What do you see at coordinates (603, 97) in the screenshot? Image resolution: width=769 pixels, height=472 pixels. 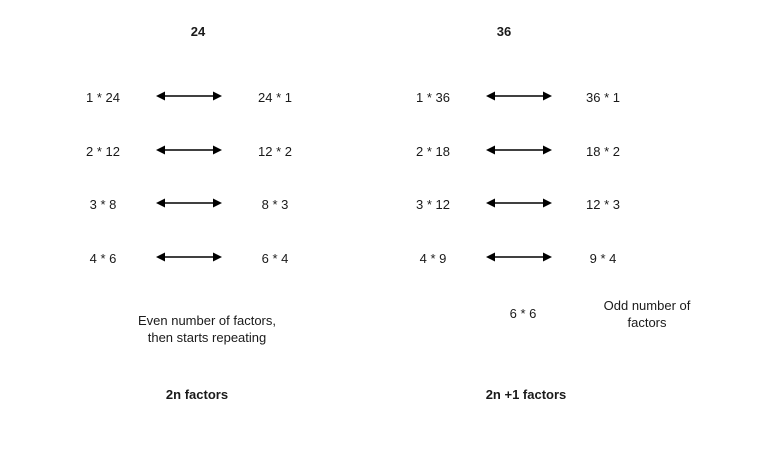 I see `right-row-1-factor-pair-reversed: 36 * 1` at bounding box center [603, 97].